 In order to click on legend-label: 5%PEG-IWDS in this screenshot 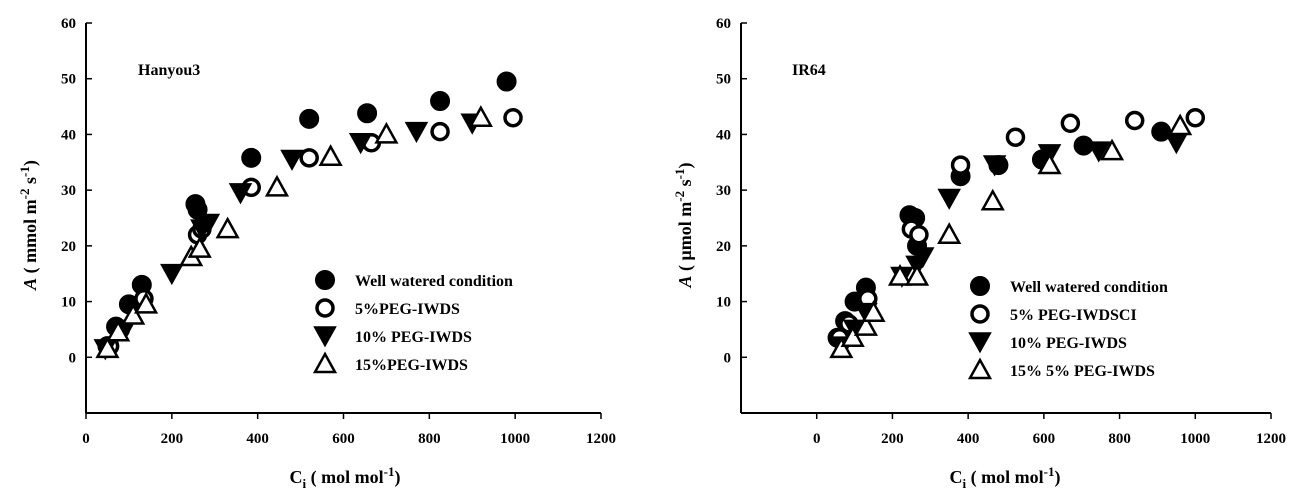, I will do `click(407, 309)`.